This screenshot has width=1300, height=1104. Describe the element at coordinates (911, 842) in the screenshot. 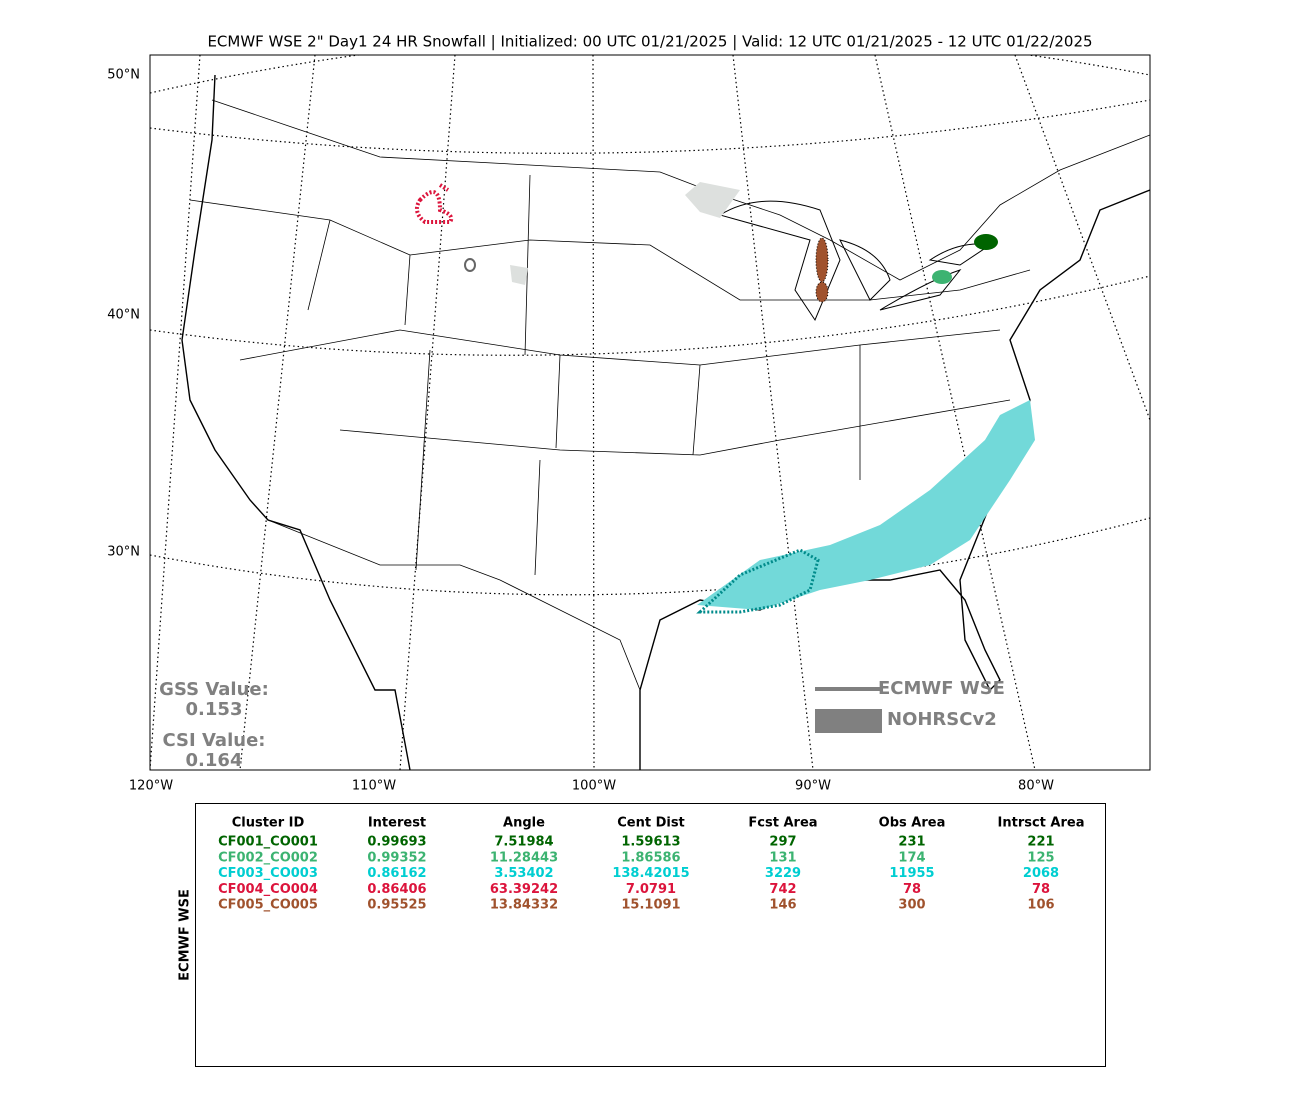

I see `table-cell: 231` at that location.